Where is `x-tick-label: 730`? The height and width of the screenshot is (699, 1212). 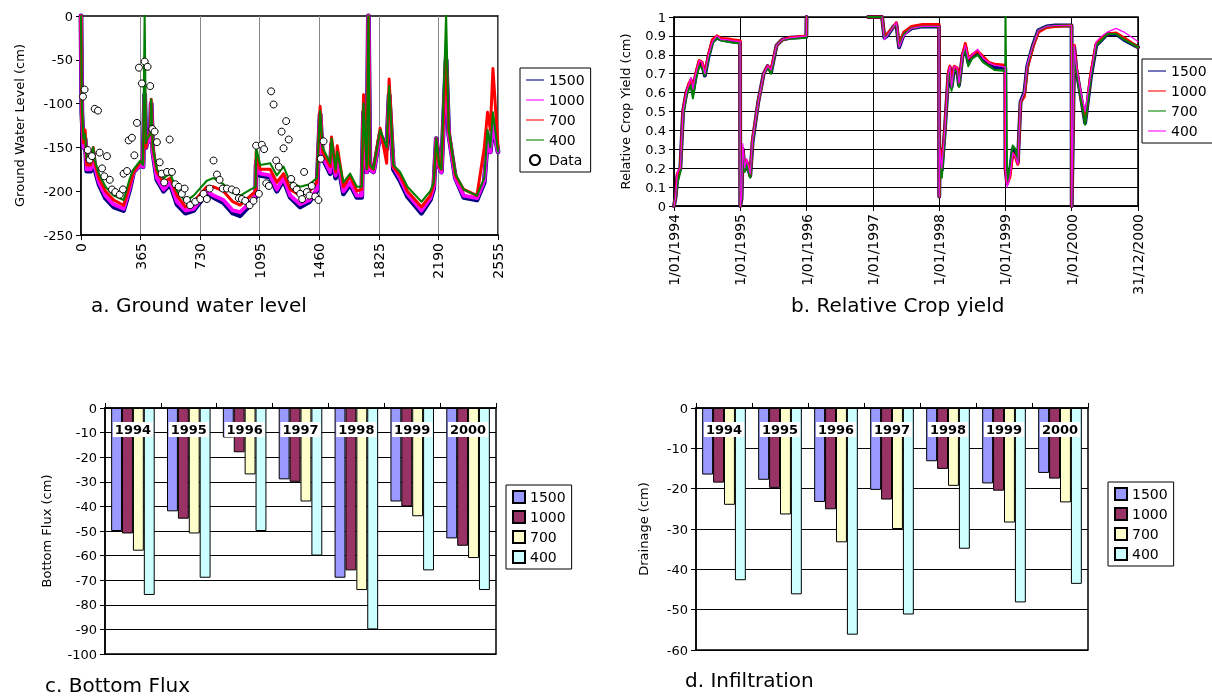
x-tick-label: 730 is located at coordinates (200, 256).